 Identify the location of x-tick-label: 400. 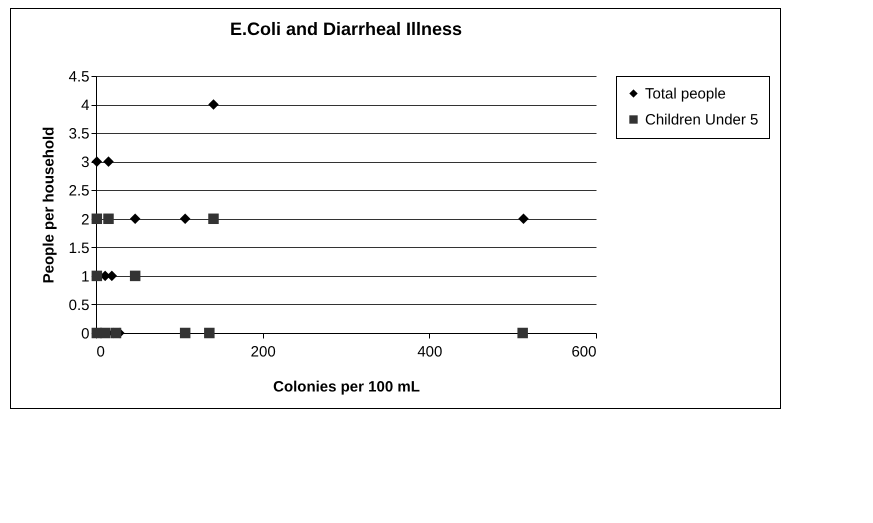
(429, 352).